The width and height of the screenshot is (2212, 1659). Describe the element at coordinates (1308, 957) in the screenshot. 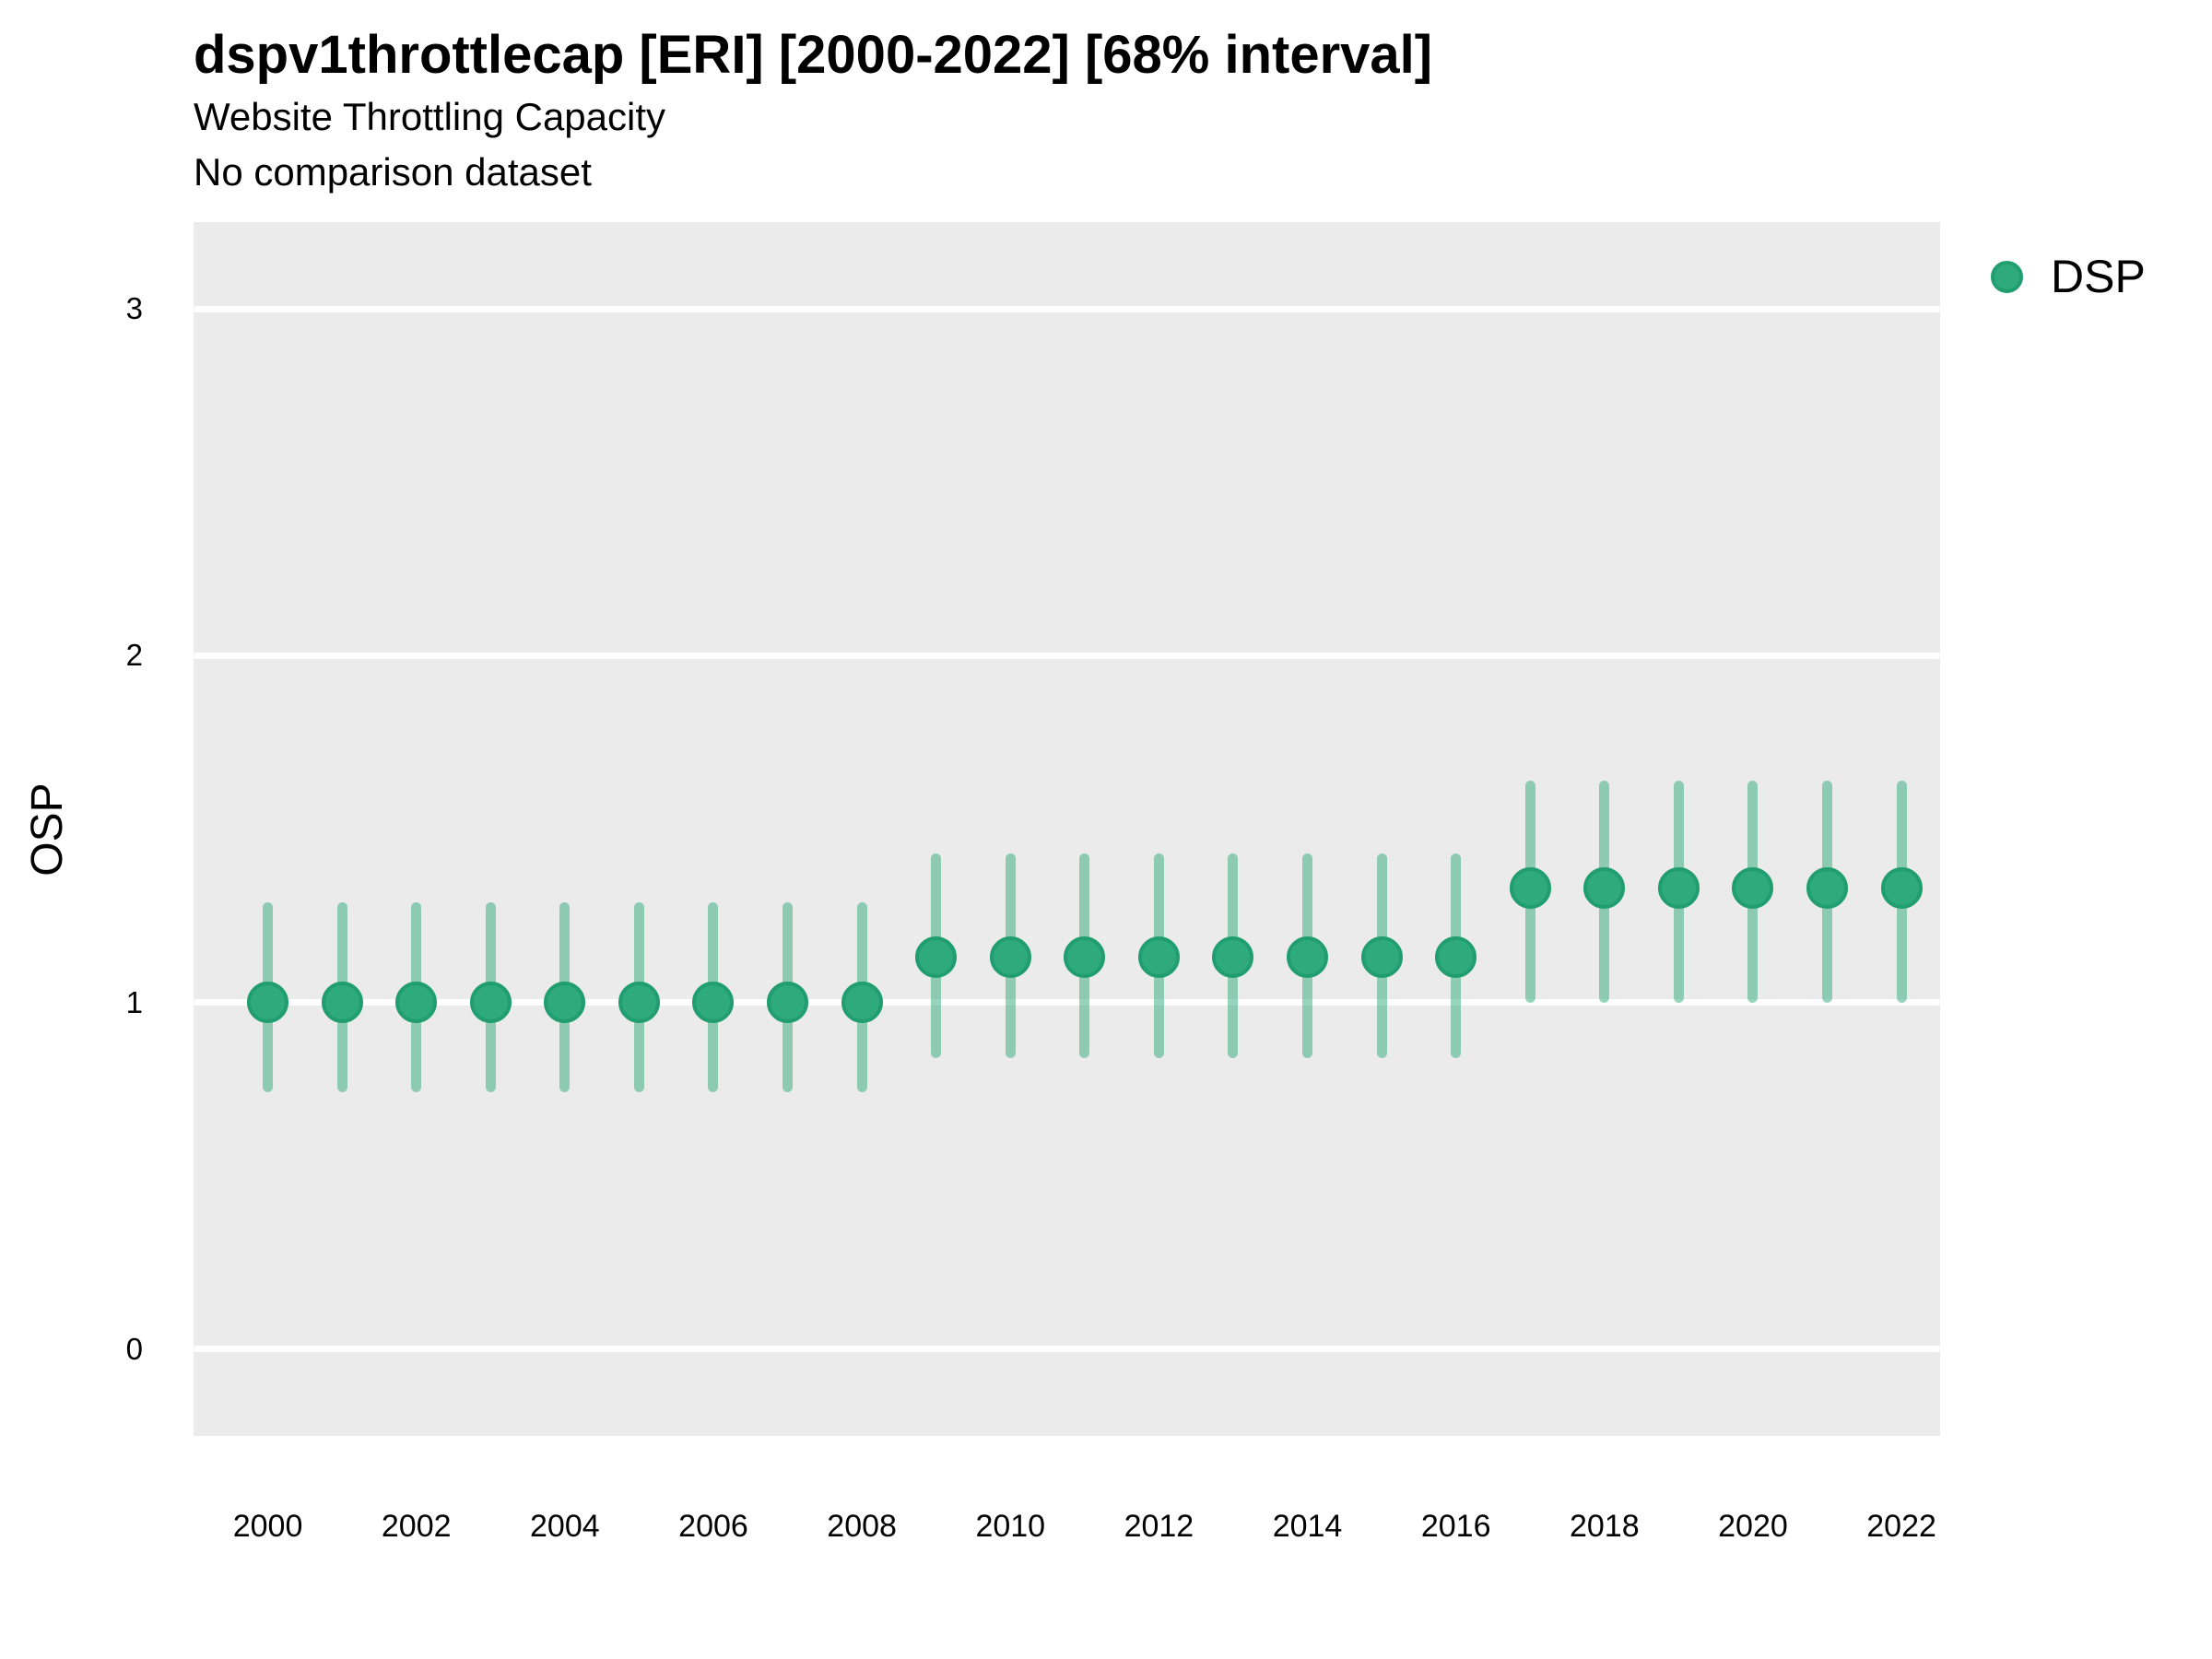

I see `datapoint-dsp-2014` at that location.